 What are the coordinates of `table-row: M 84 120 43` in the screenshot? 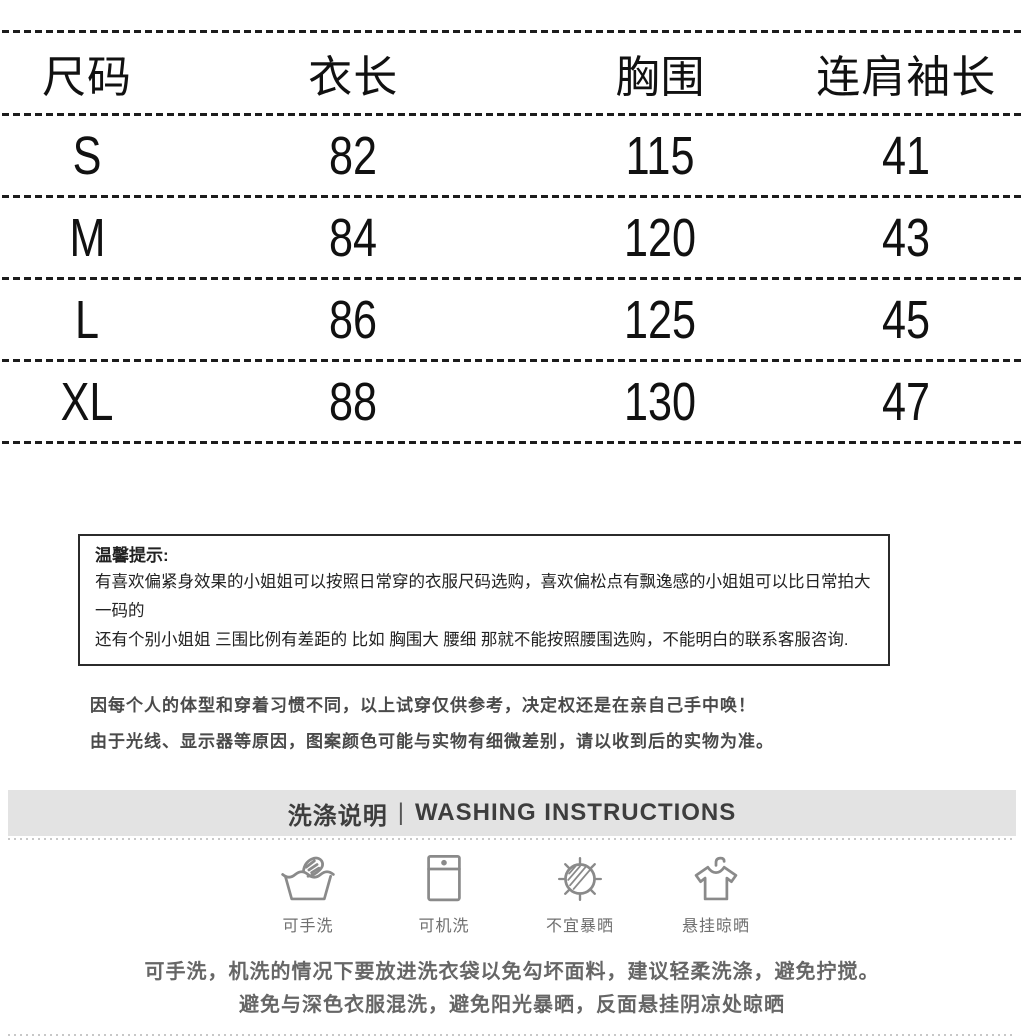 It's located at (512, 237).